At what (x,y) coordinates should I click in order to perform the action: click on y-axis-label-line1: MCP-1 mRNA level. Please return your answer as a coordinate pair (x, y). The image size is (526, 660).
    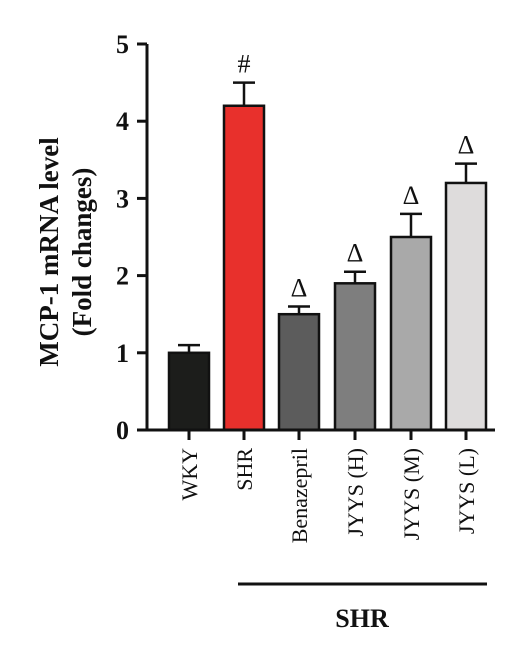
    Looking at the image, I should click on (49, 252).